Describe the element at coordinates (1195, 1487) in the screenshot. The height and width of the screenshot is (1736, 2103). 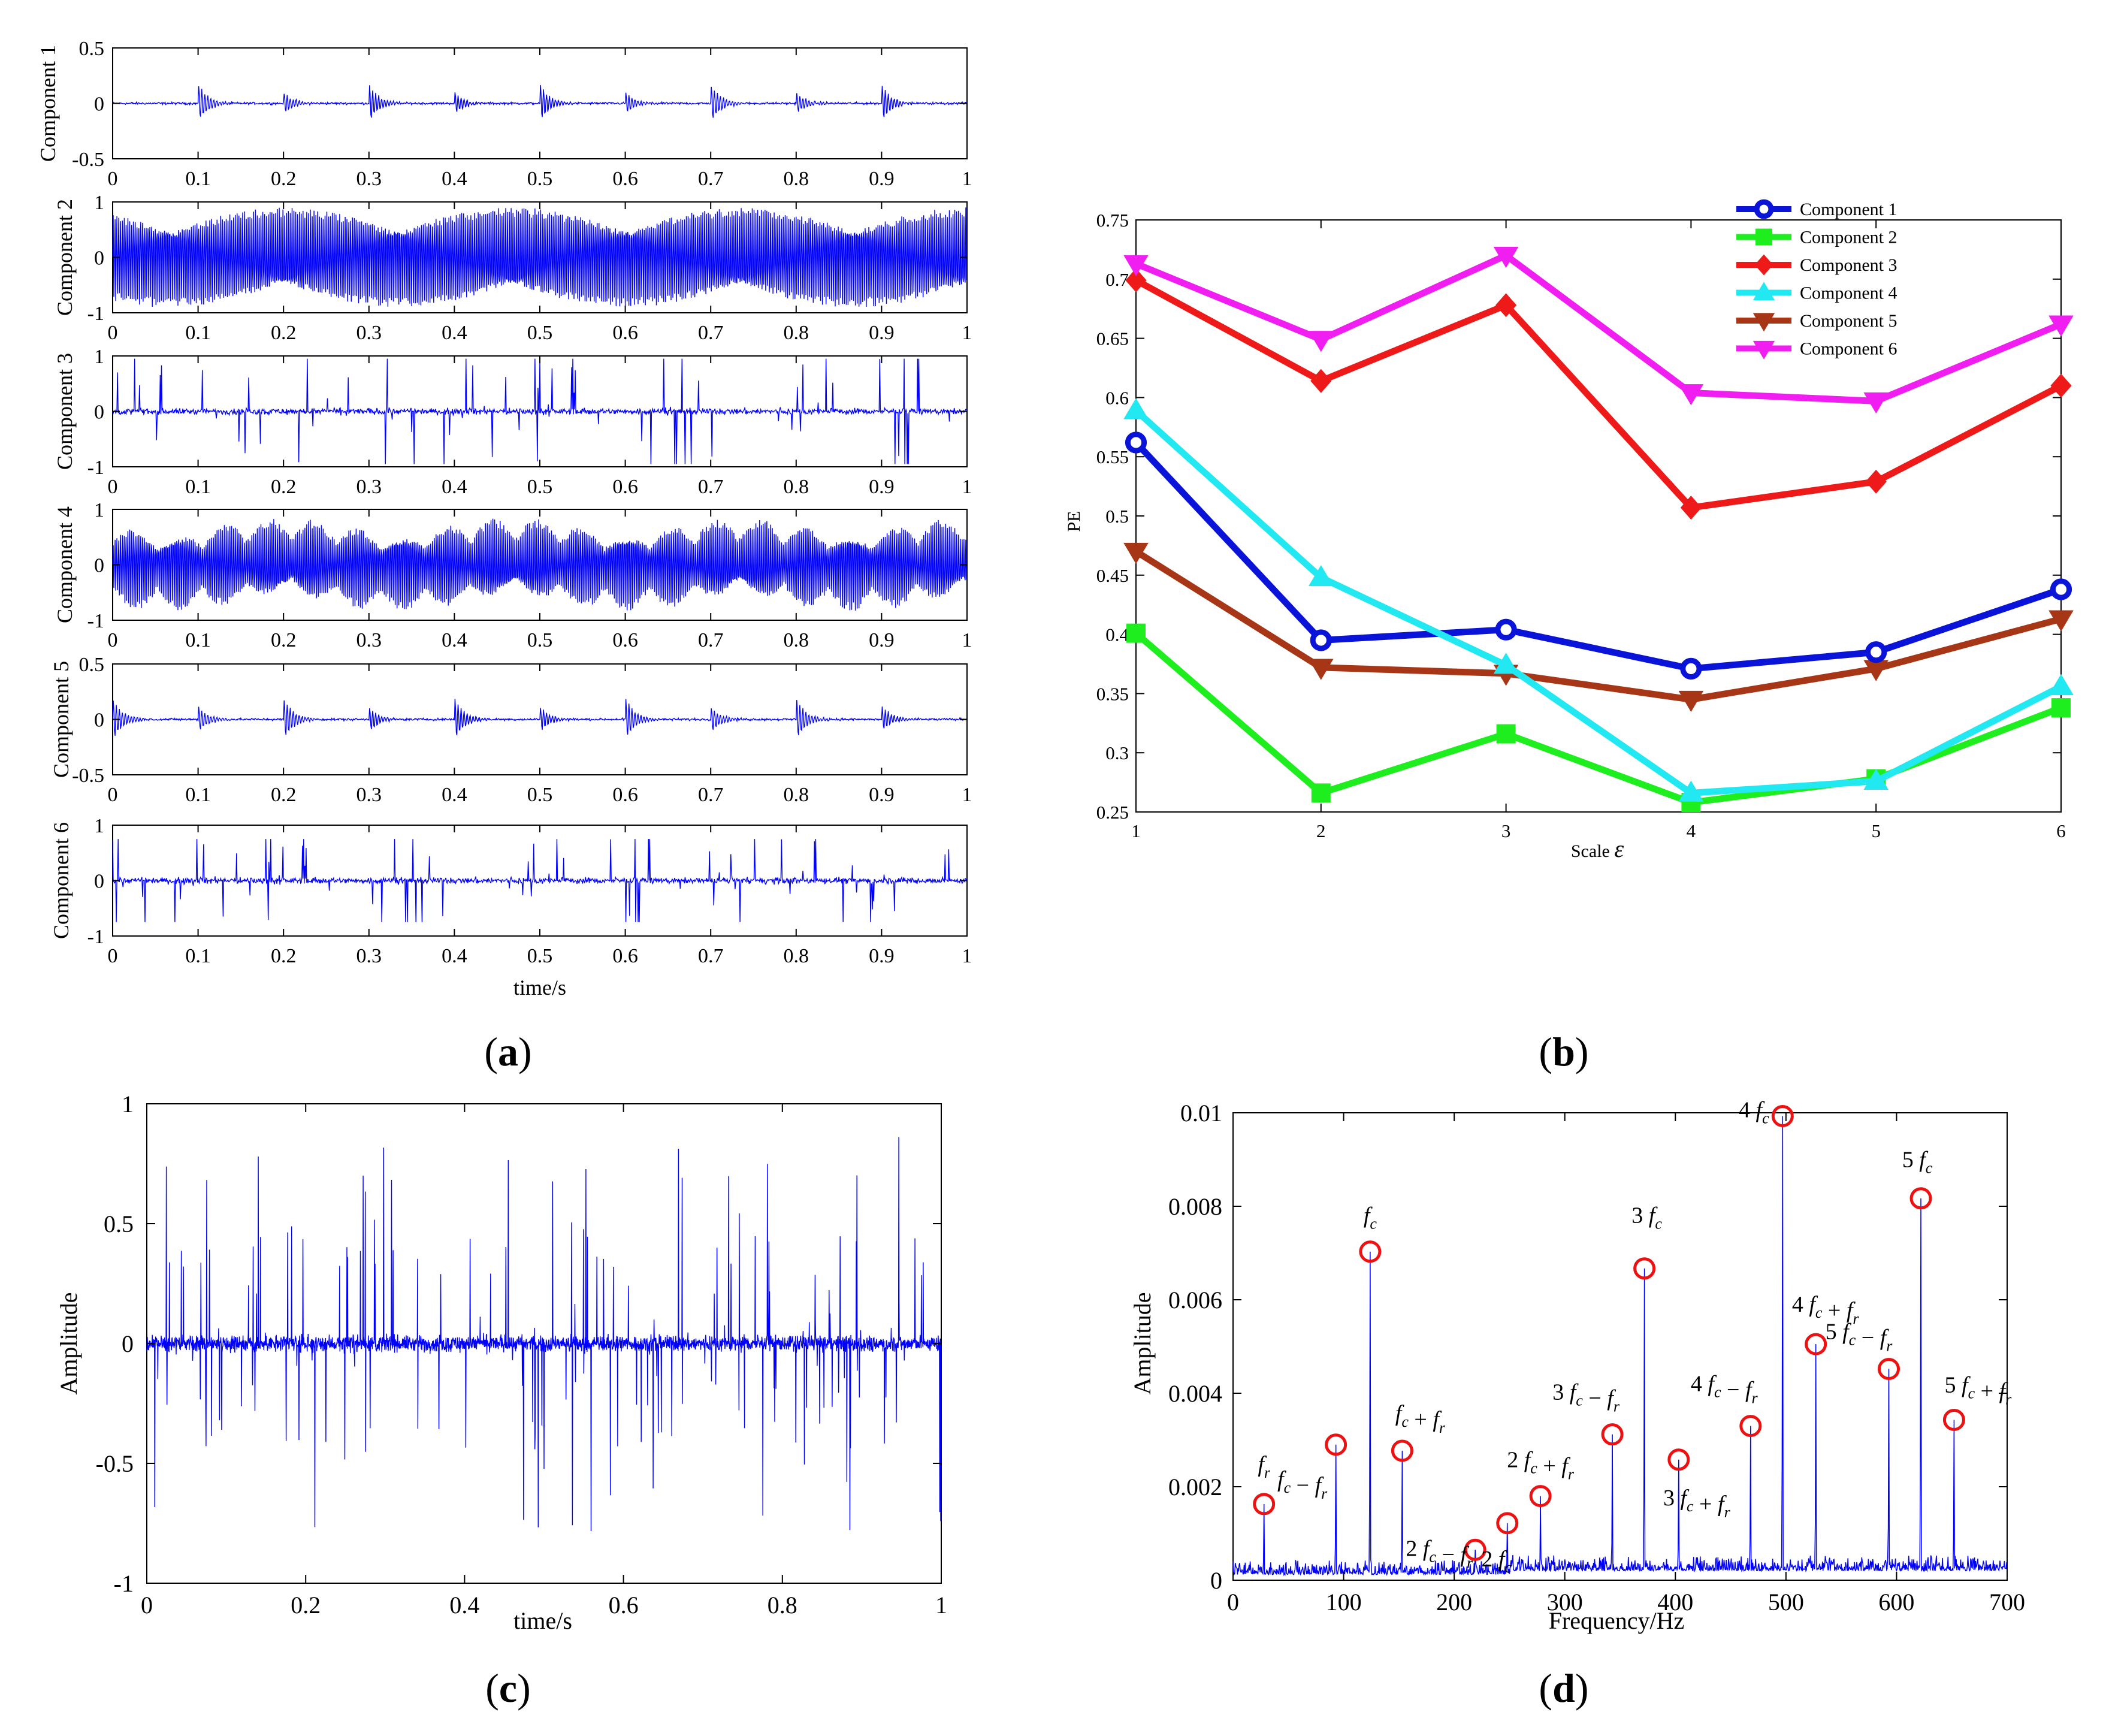
I see `y-tick-label: 0.002` at that location.